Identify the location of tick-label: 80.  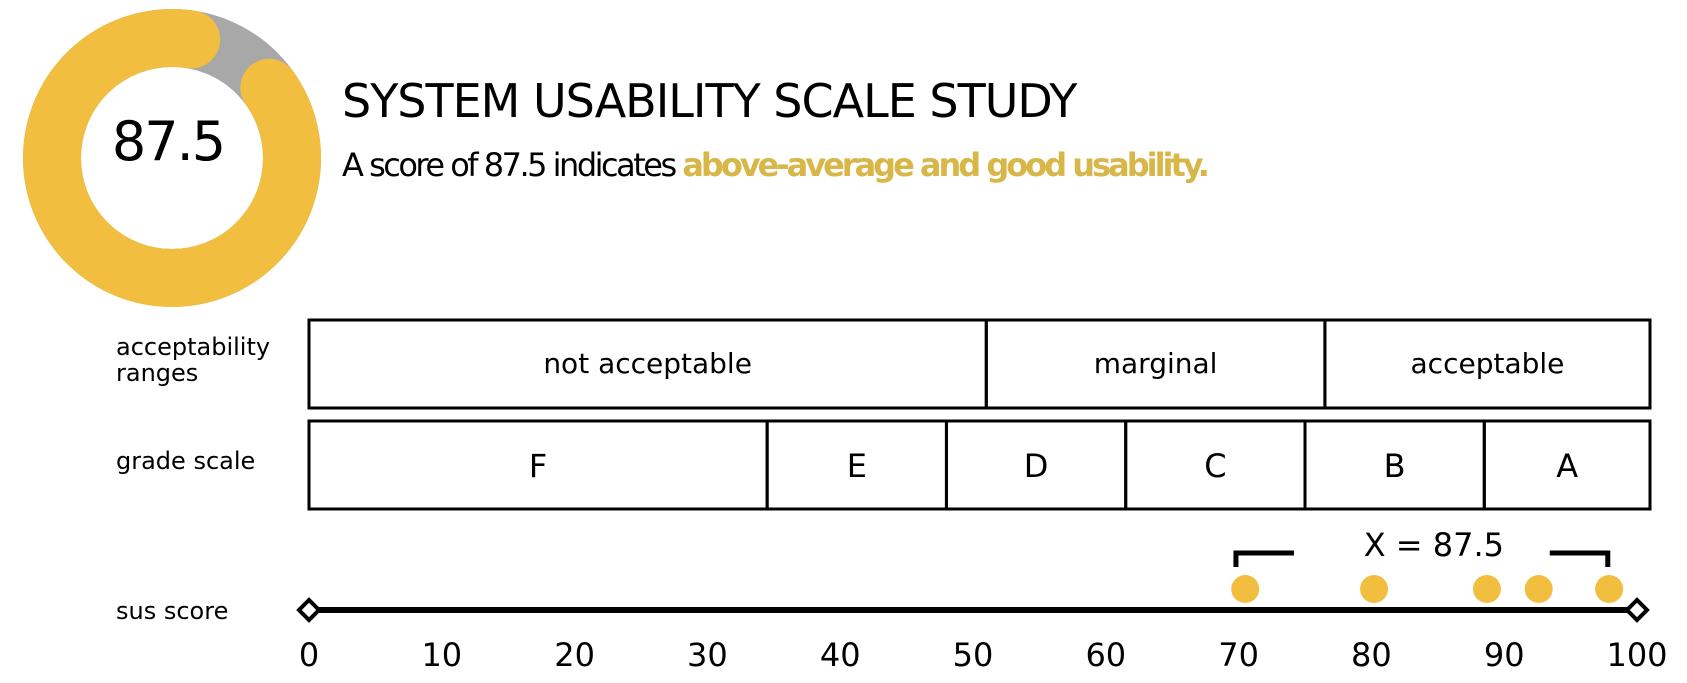
(1371, 655).